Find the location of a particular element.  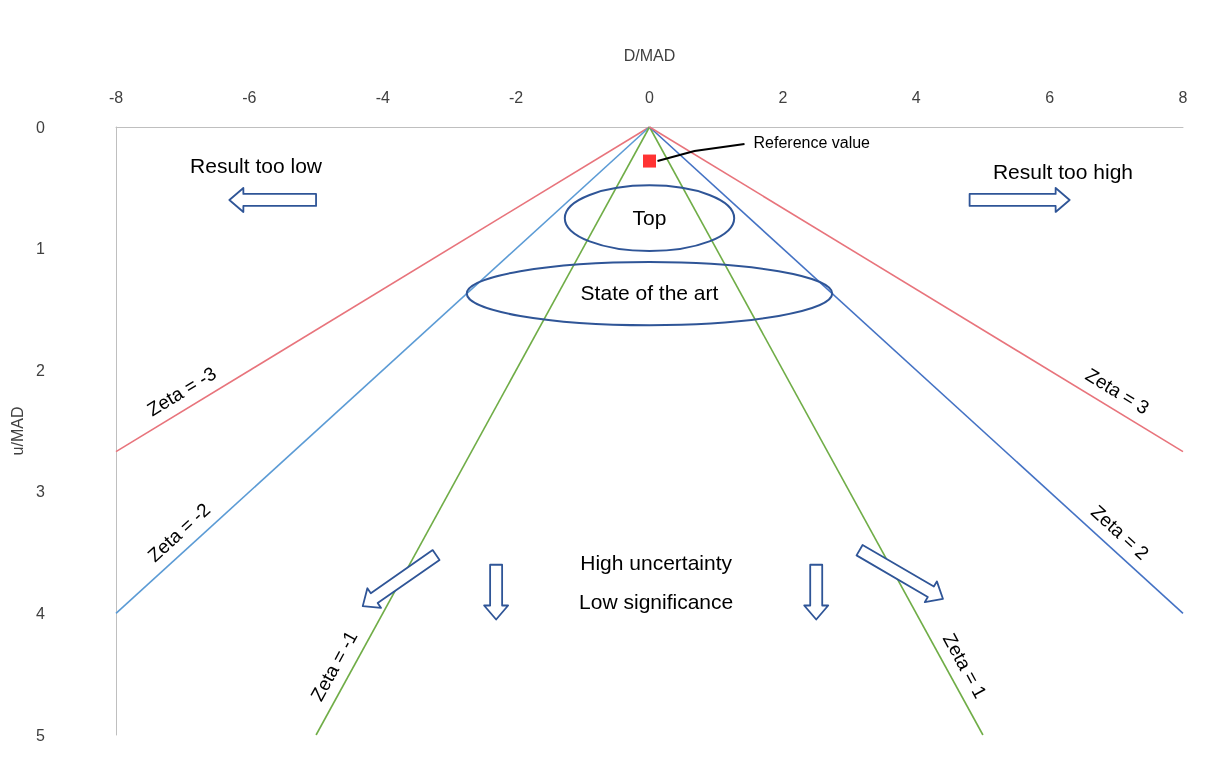

annotation: Reference value is located at coordinates (812, 143).